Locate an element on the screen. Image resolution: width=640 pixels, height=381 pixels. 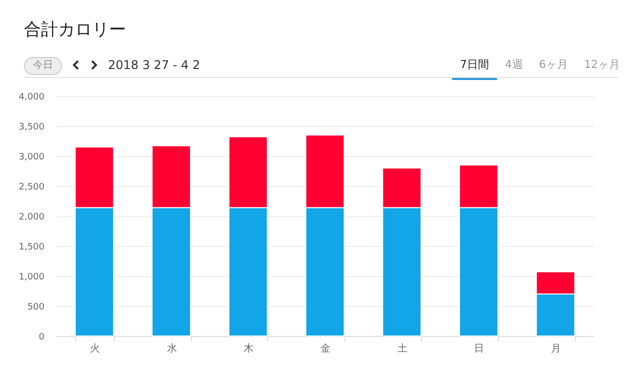
y-tick-label: 1,500 is located at coordinates (31, 247).